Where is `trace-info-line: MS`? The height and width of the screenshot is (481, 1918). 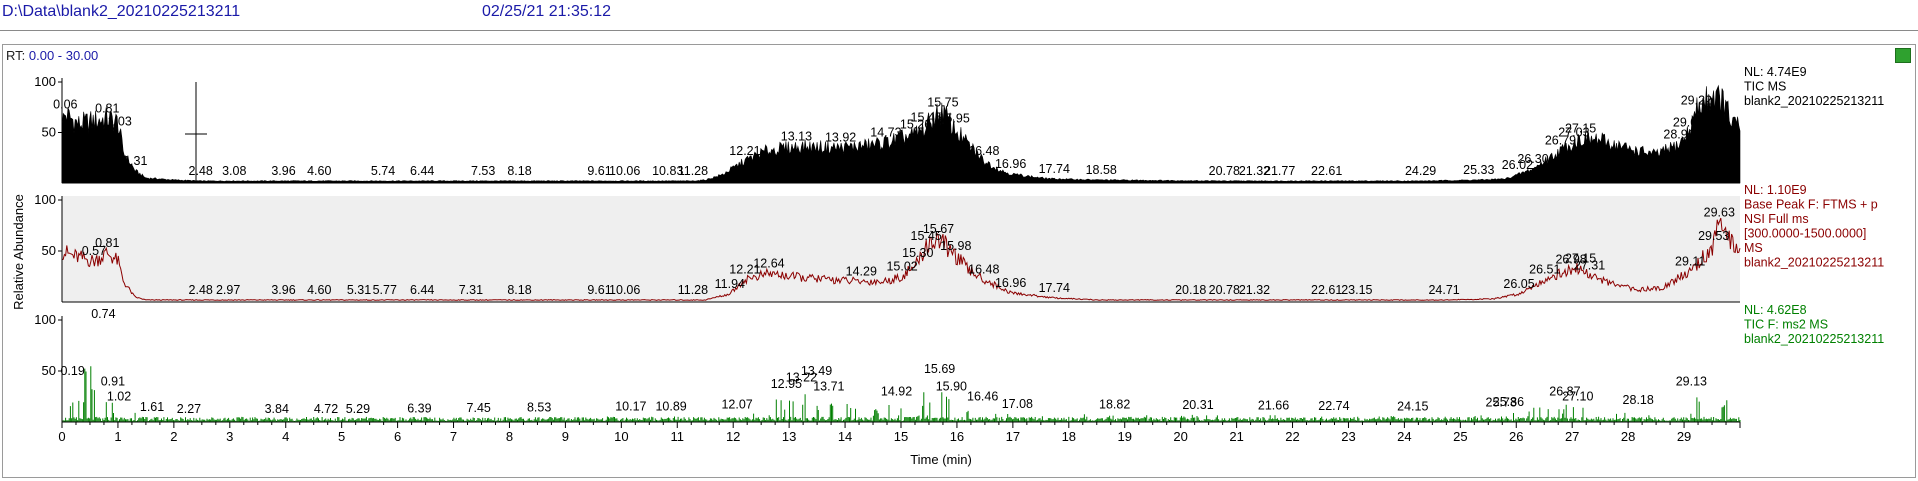 trace-info-line: MS is located at coordinates (1753, 248).